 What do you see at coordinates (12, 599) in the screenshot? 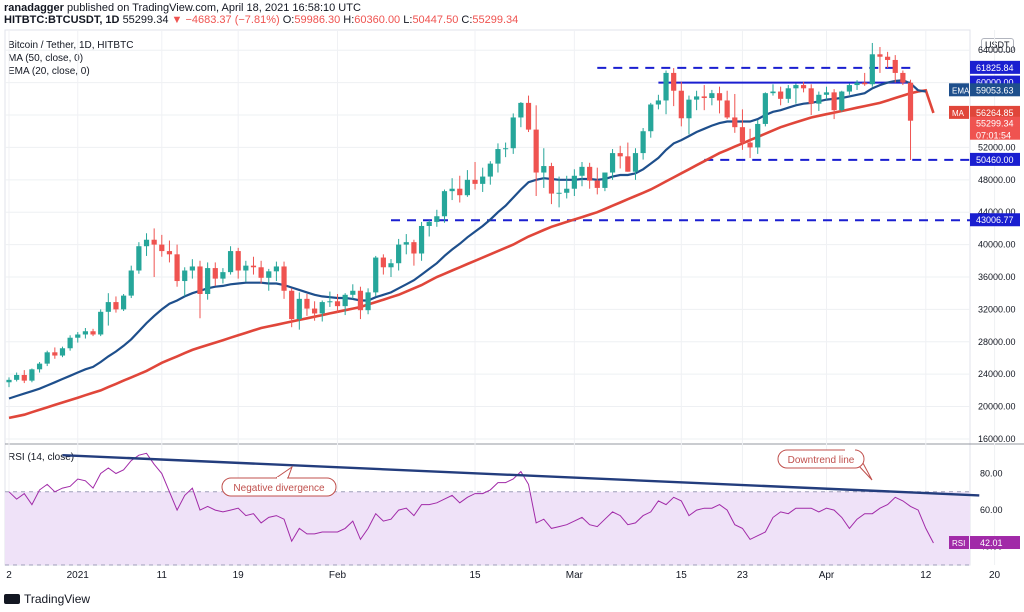
I see `tradingview-logo-icon` at bounding box center [12, 599].